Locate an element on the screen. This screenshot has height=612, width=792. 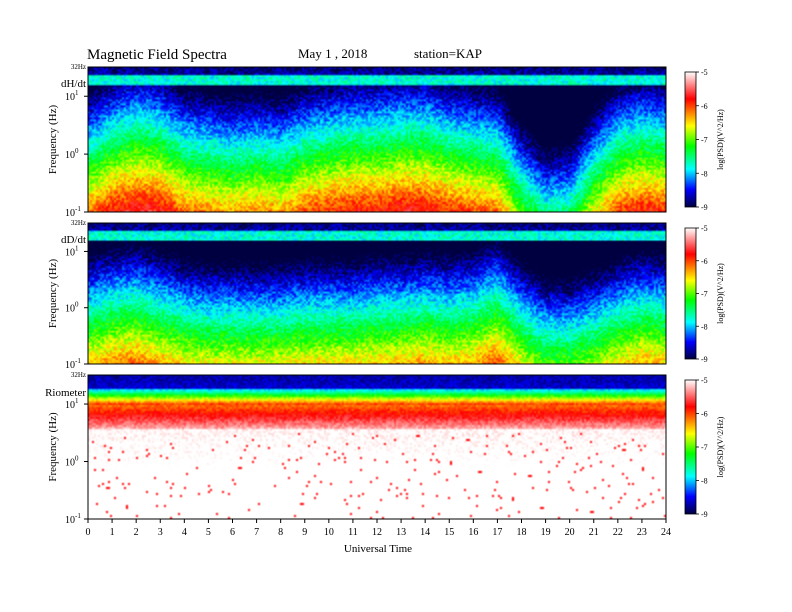
x-tick-label: 1 is located at coordinates (112, 532).